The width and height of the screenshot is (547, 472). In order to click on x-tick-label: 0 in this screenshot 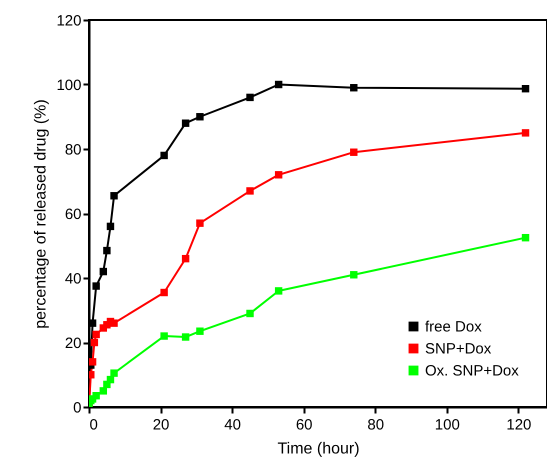, I will do `click(94, 425)`.